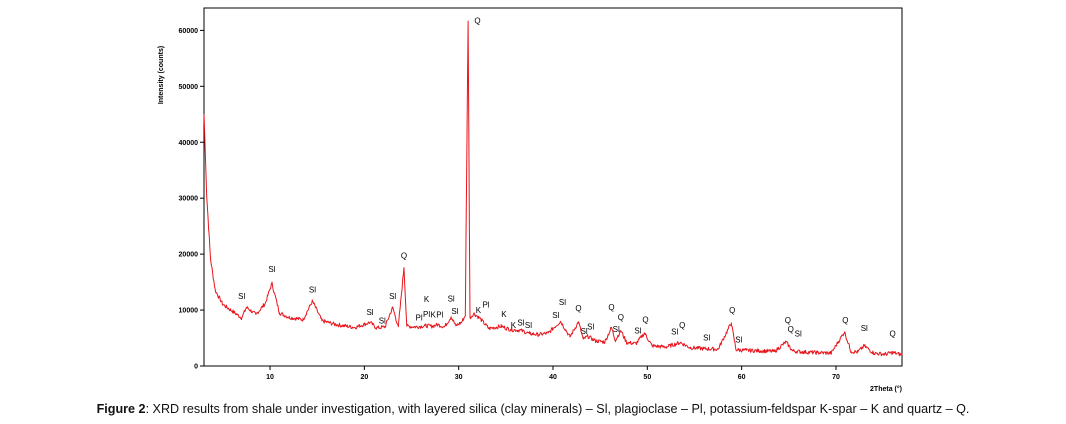 Image resolution: width=1066 pixels, height=424 pixels. I want to click on y-tick-label: 60000, so click(189, 31).